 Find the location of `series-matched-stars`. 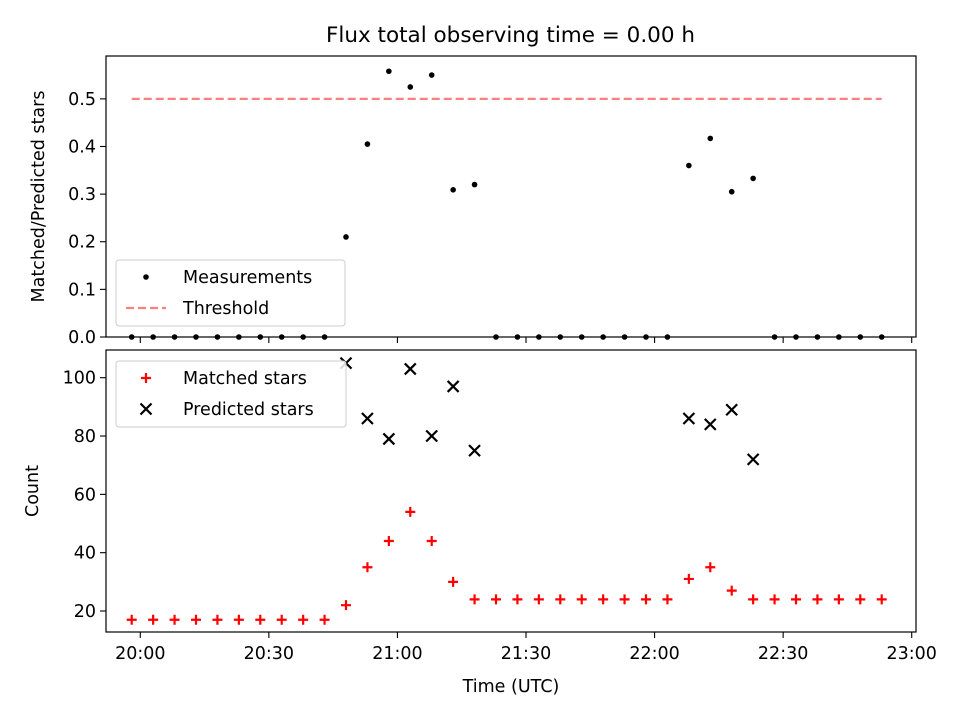

series-matched-stars is located at coordinates (506, 565).